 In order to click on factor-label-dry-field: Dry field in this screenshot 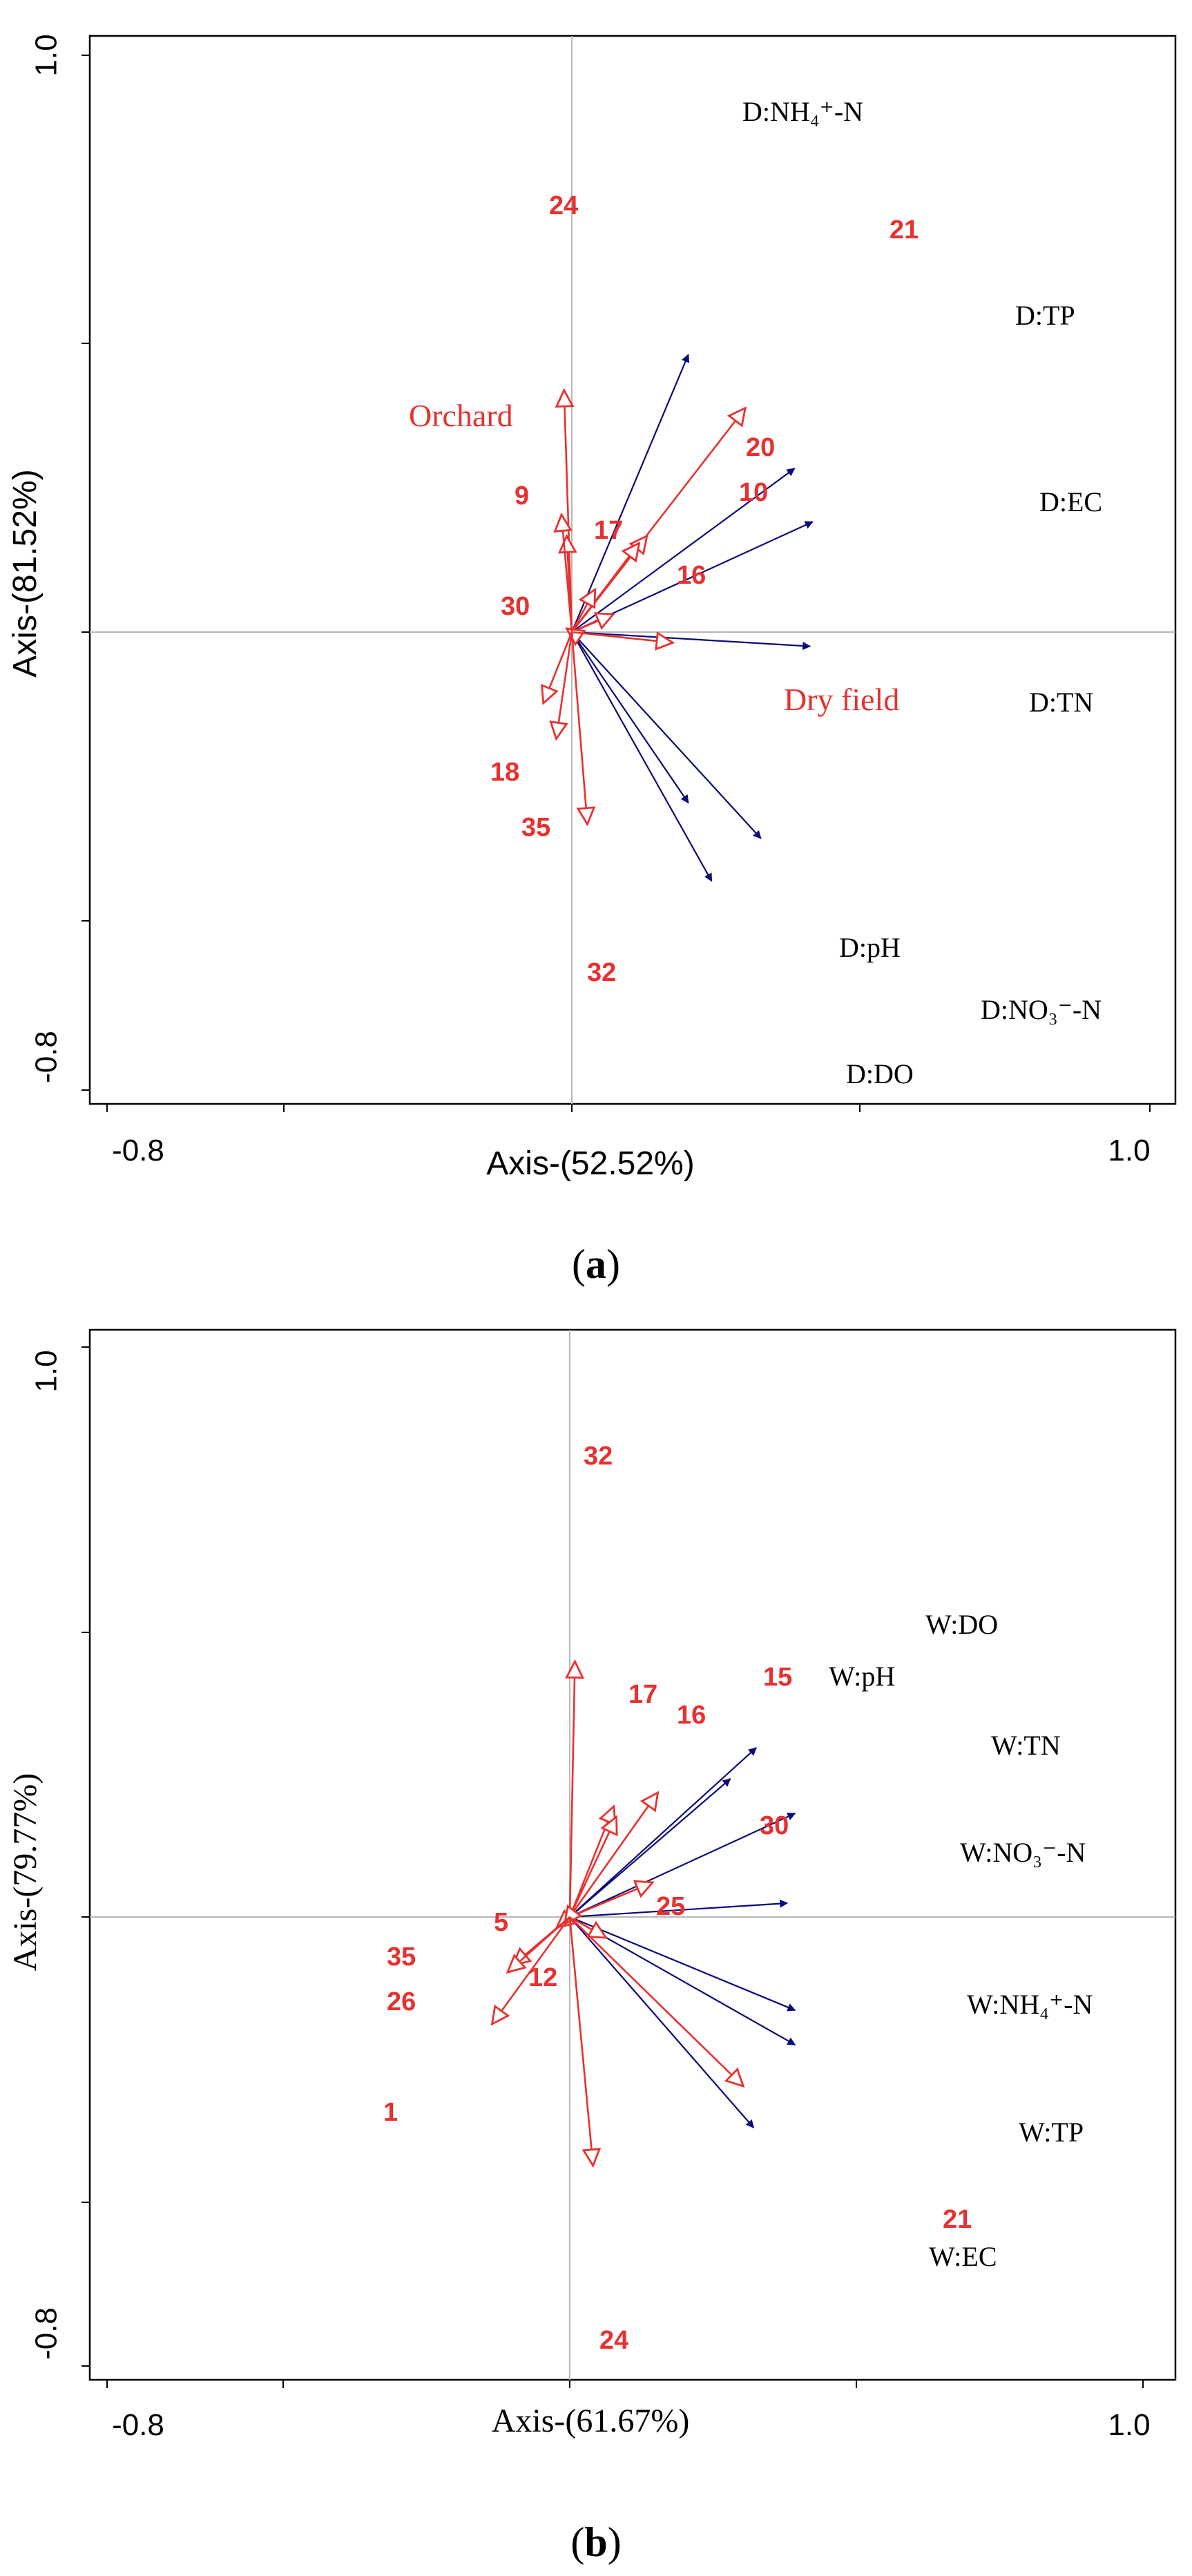, I will do `click(842, 699)`.